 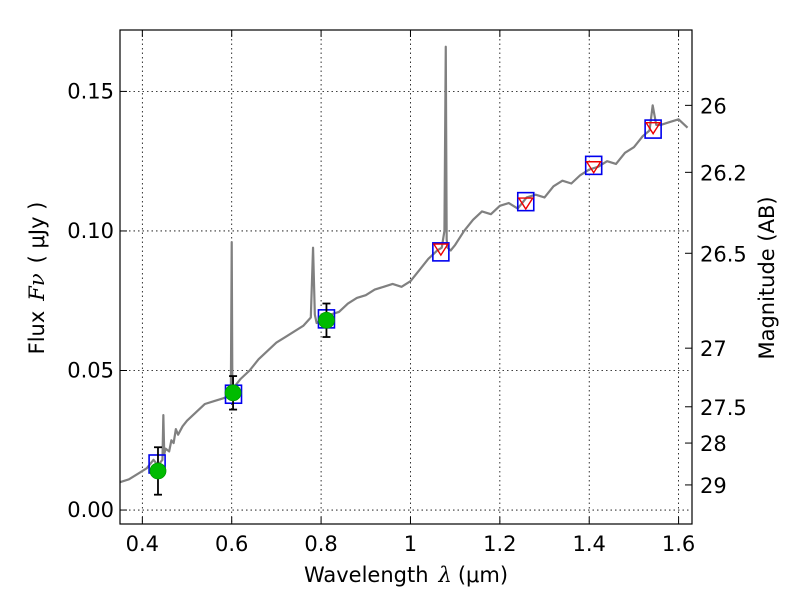 What do you see at coordinates (90, 231) in the screenshot?
I see `y-tick-label: 0.10` at bounding box center [90, 231].